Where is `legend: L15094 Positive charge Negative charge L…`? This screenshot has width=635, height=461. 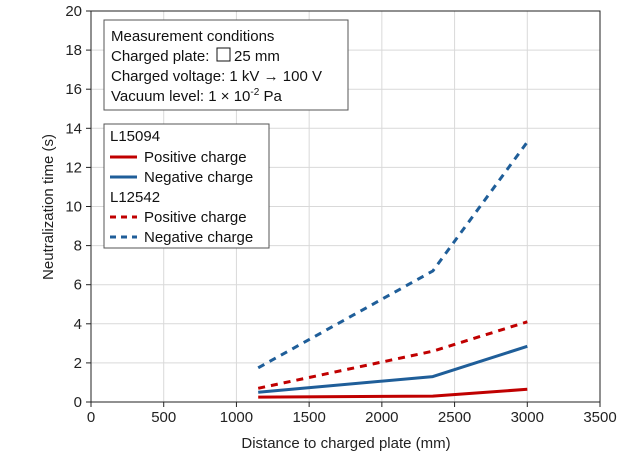 legend: L15094 Positive charge Negative charge L… is located at coordinates (186, 186).